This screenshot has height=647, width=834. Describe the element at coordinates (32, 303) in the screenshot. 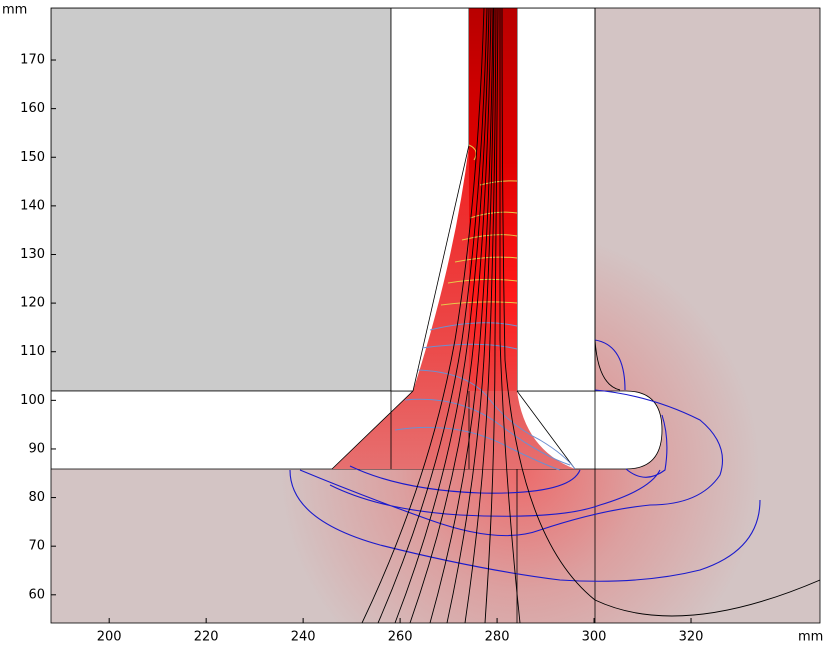

I see `y-tick-label: 120` at that location.